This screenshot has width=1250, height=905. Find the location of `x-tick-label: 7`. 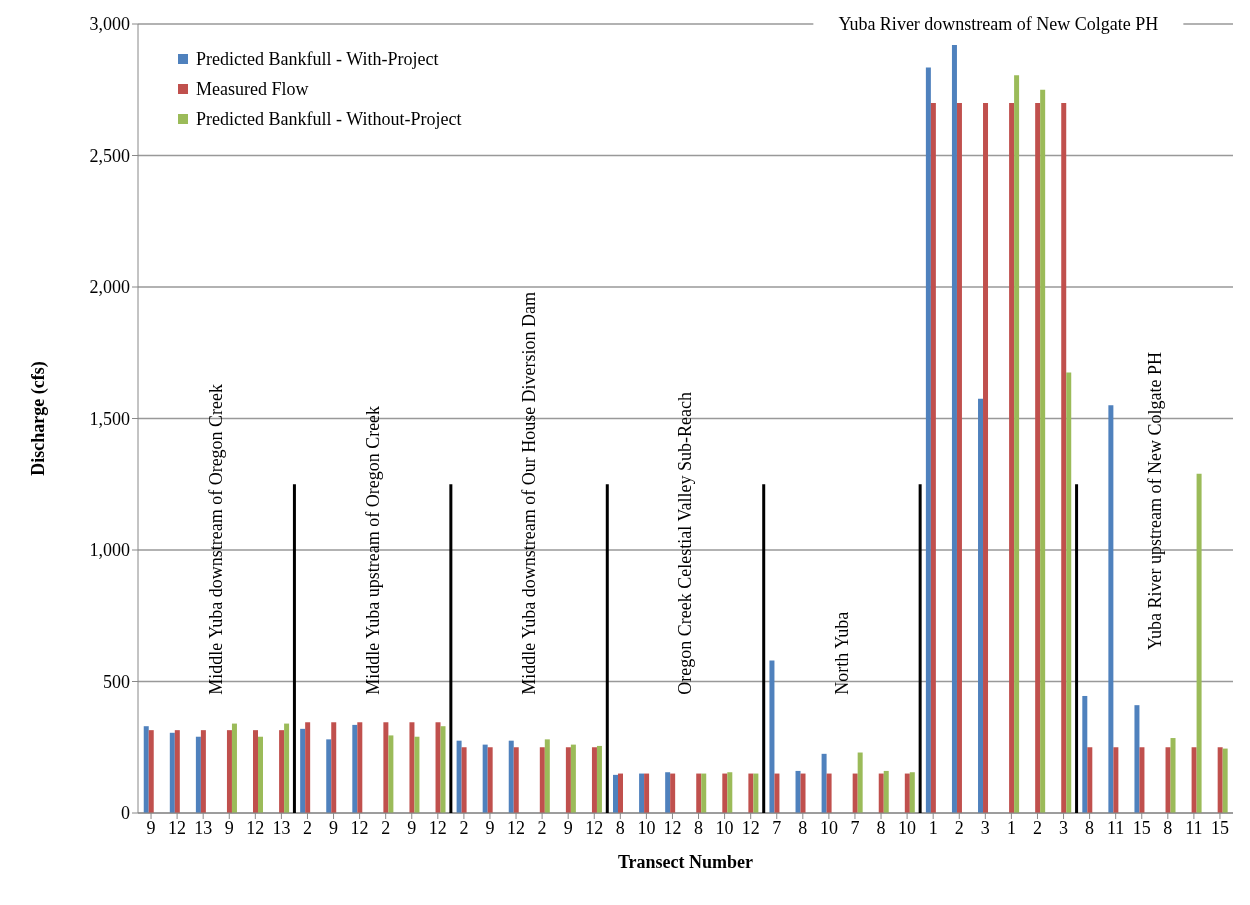

x-tick-label: 7 is located at coordinates (777, 827).